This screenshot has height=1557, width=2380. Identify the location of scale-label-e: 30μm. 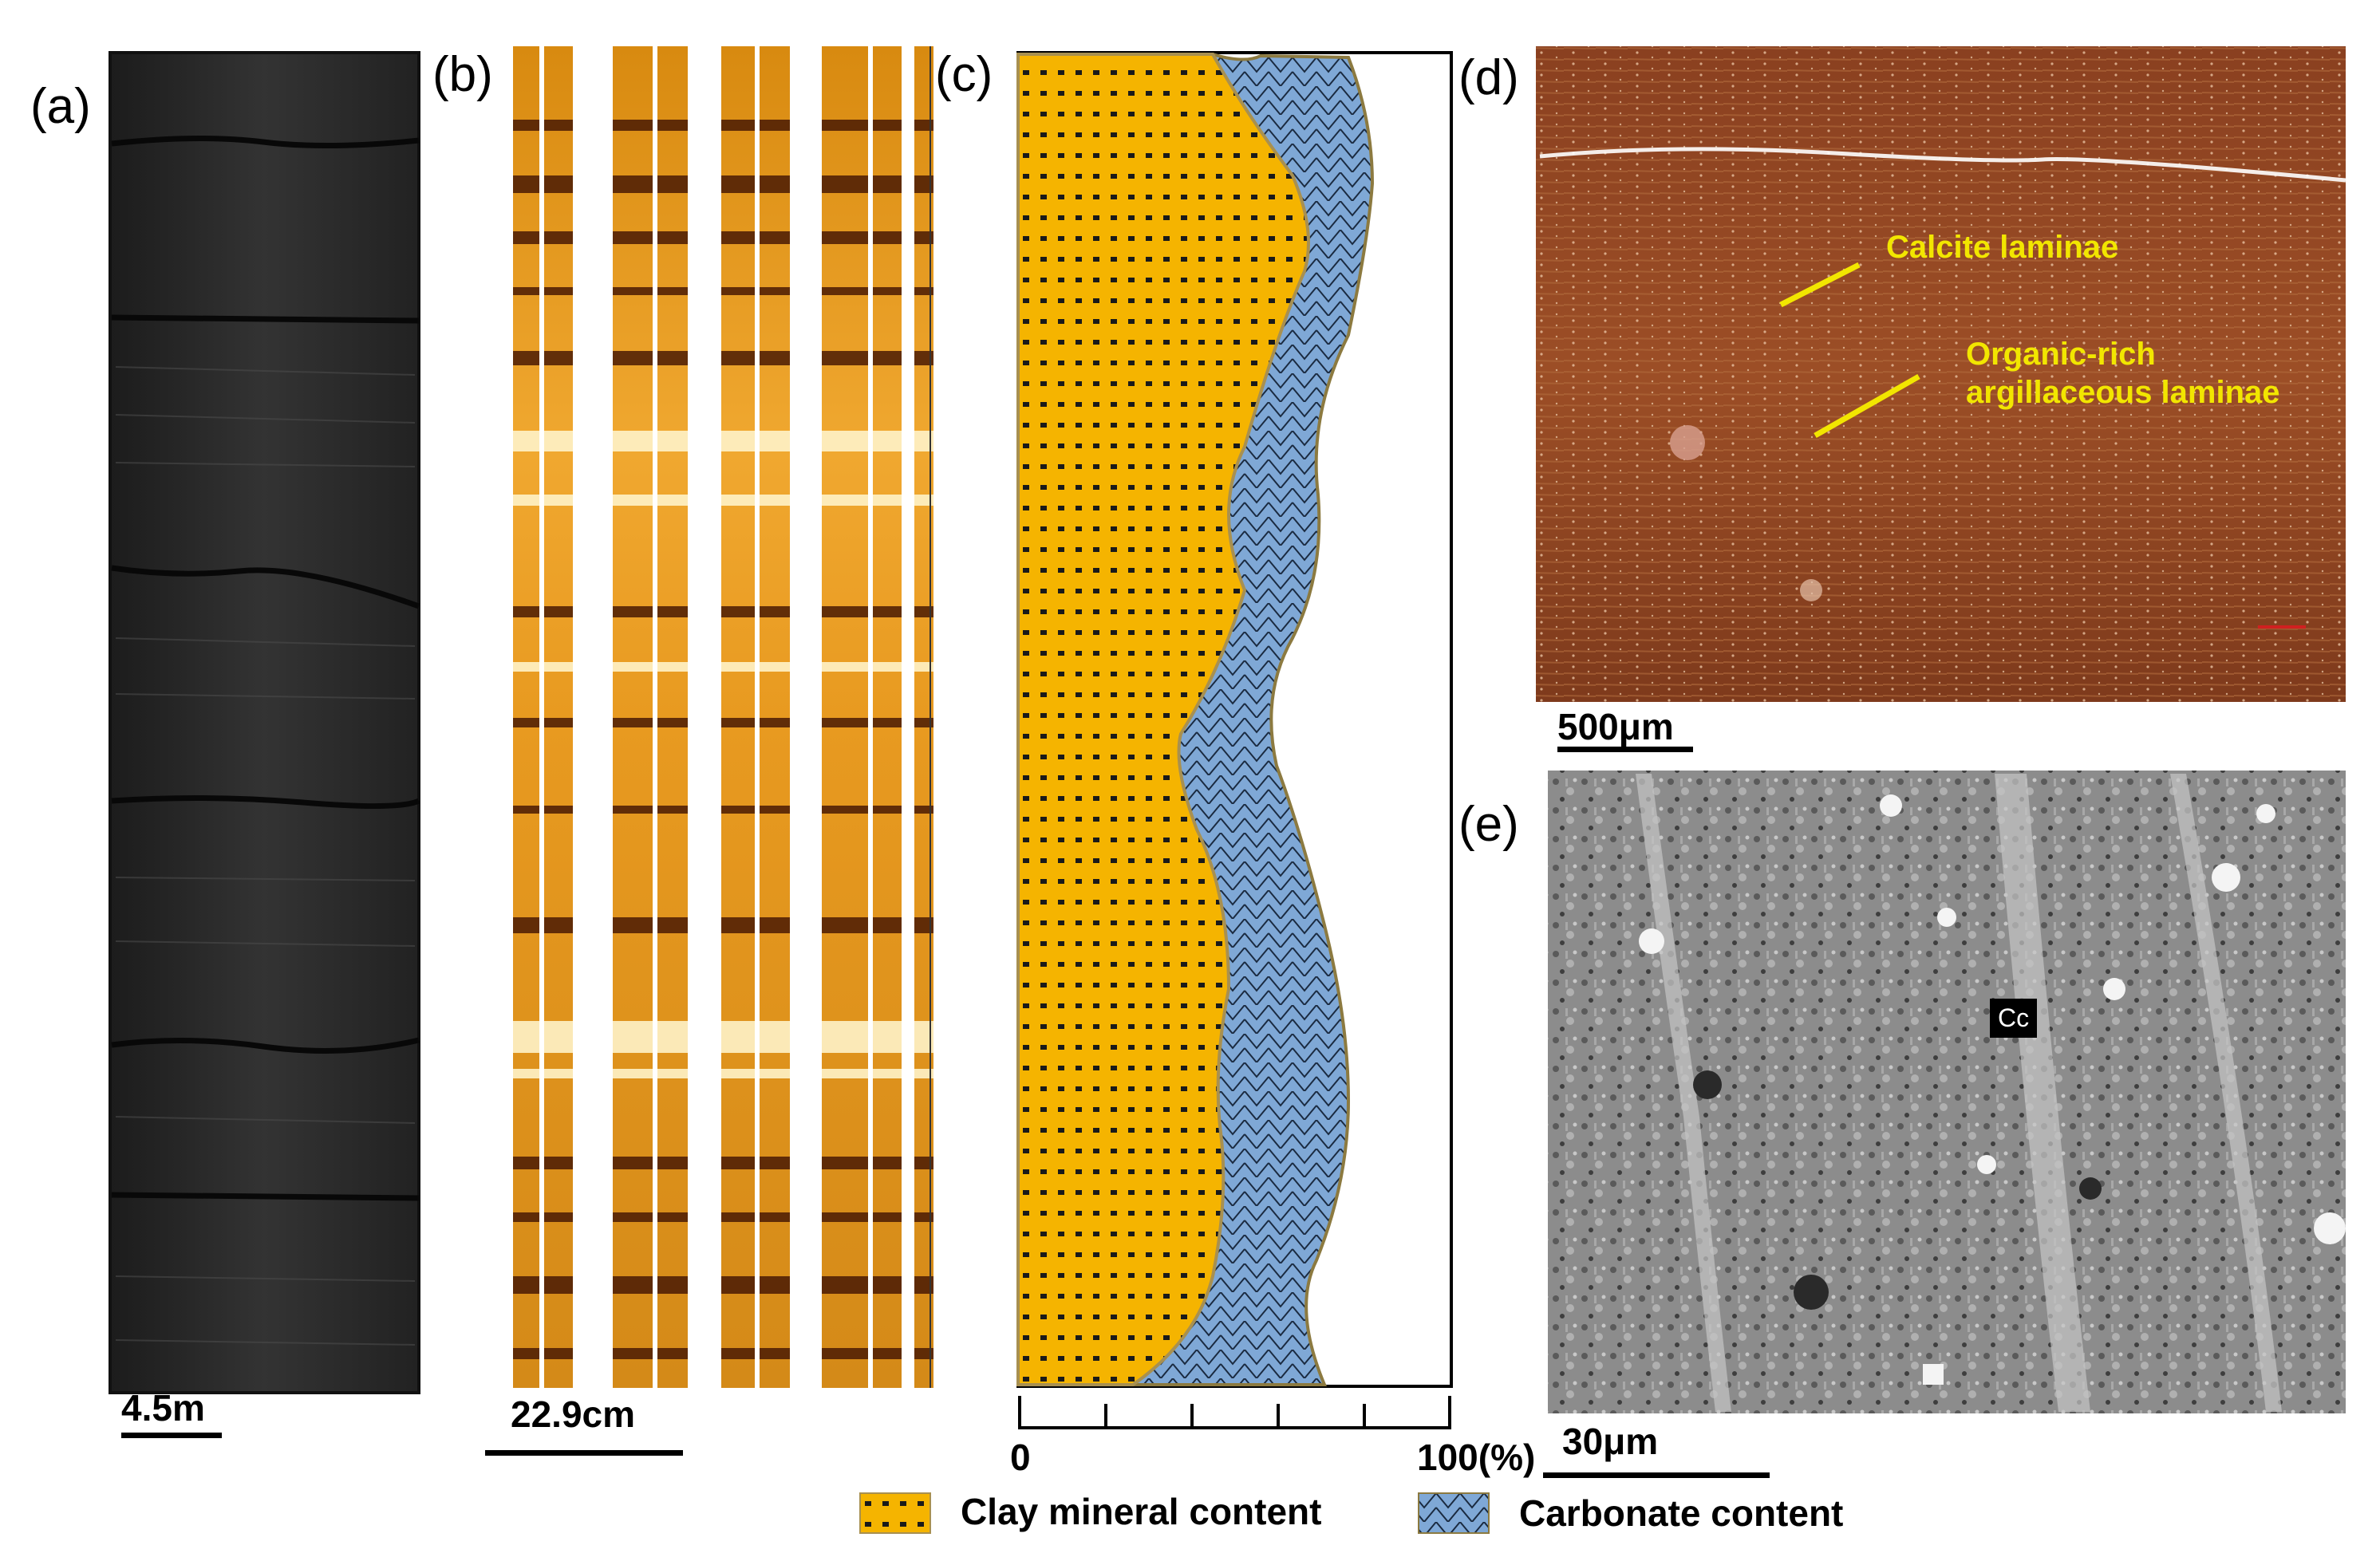
(1610, 1441).